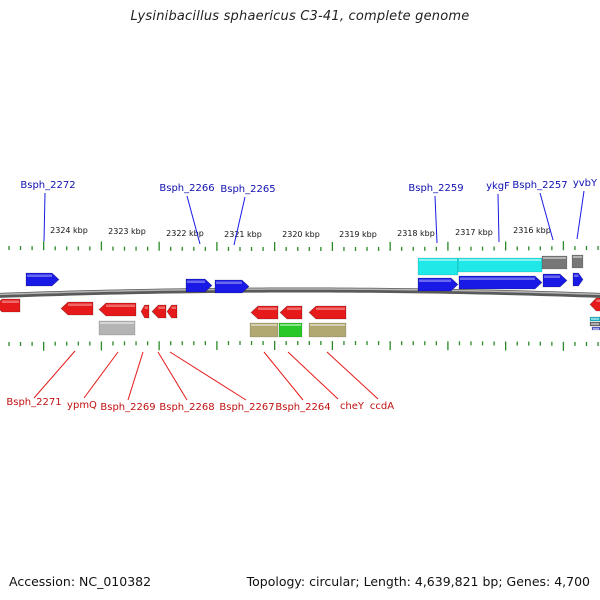 The image size is (600, 600). What do you see at coordinates (498, 186) in the screenshot?
I see `gene-label-top: ykgF` at bounding box center [498, 186].